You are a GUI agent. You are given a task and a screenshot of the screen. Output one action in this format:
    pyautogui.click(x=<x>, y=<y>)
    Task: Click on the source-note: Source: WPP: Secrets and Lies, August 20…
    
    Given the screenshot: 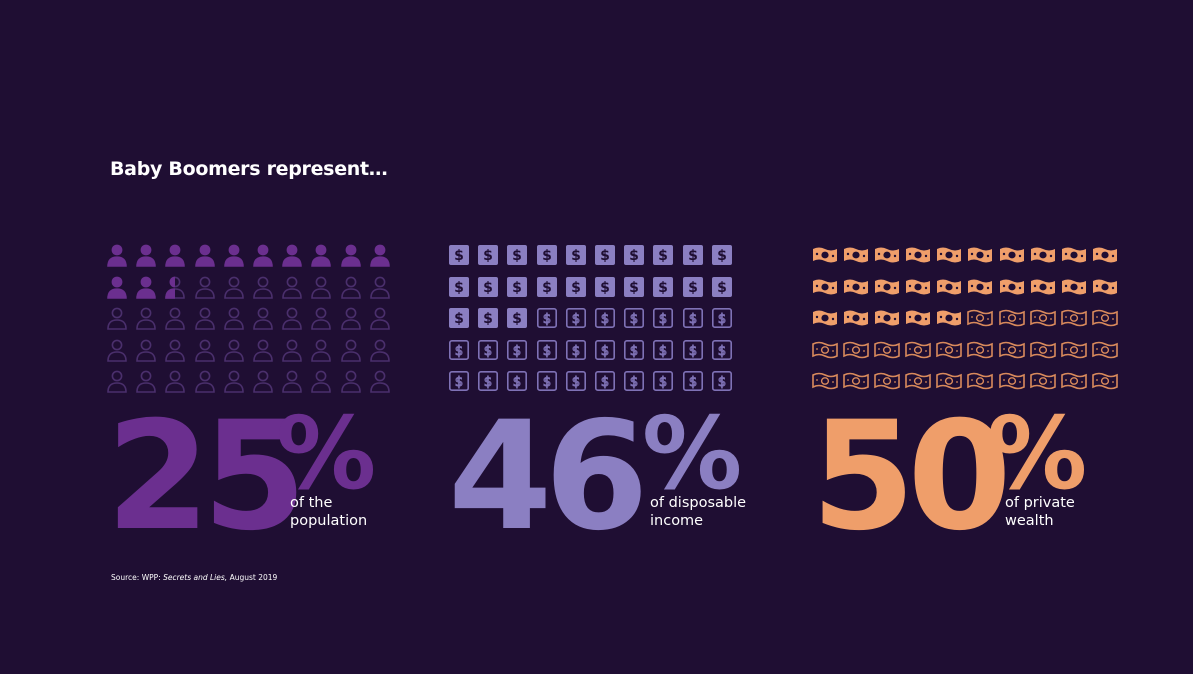 What is the action you would take?
    pyautogui.click(x=194, y=577)
    